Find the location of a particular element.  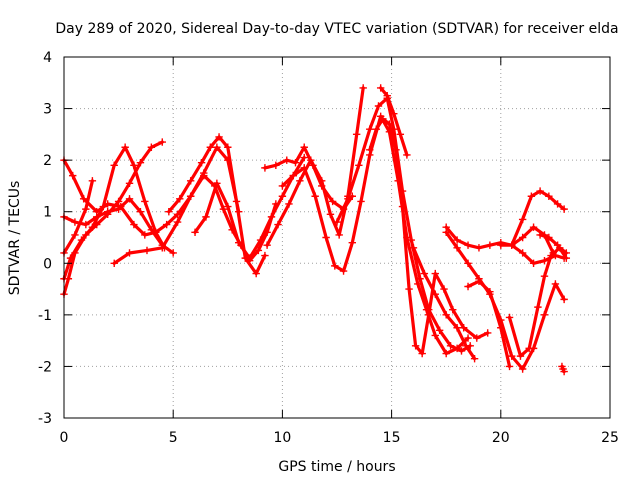

x-tick-label: 25 is located at coordinates (610, 438).